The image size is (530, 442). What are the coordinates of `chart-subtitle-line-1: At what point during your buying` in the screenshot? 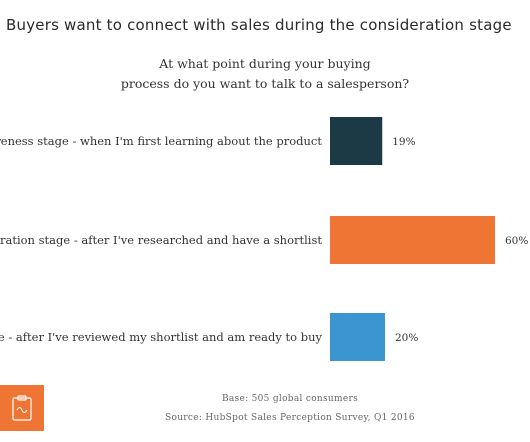 It's located at (265, 63).